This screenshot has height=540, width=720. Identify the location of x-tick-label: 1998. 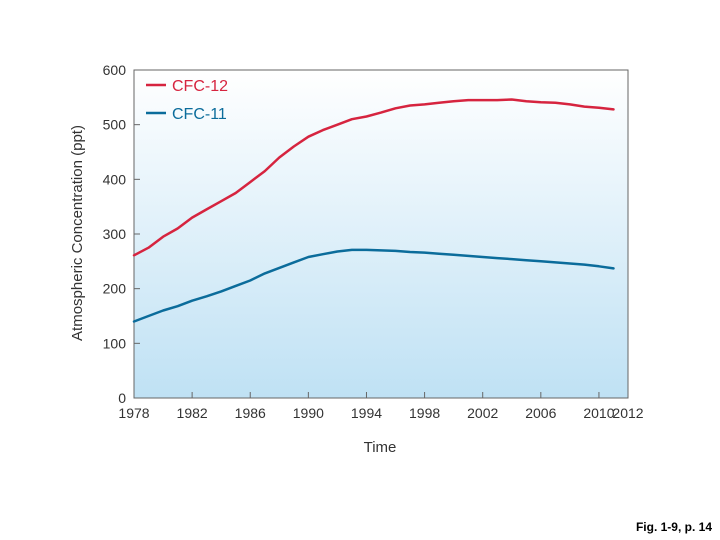
(424, 413).